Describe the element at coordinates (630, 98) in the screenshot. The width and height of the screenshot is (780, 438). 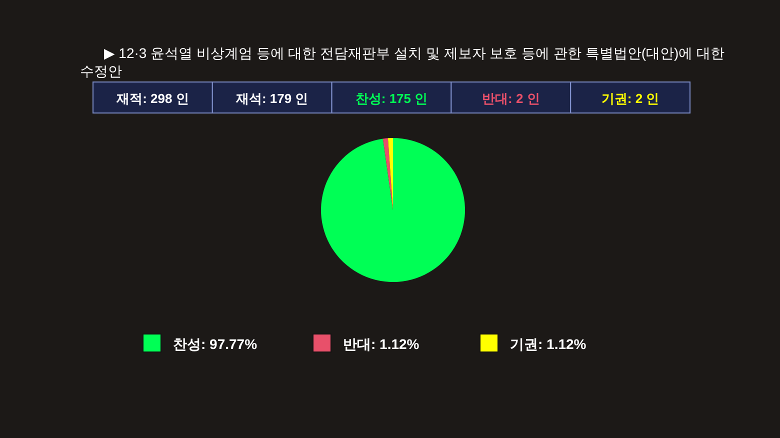
I see `text: 기권: 2 인` at that location.